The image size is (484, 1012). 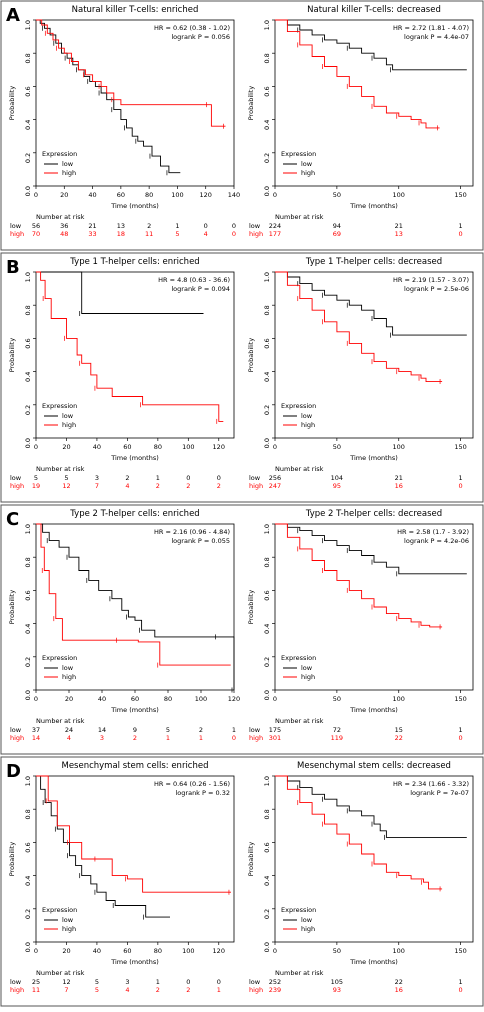 I want to click on chart-title: Type 2 T-helper cells: decreased, so click(x=373, y=514).